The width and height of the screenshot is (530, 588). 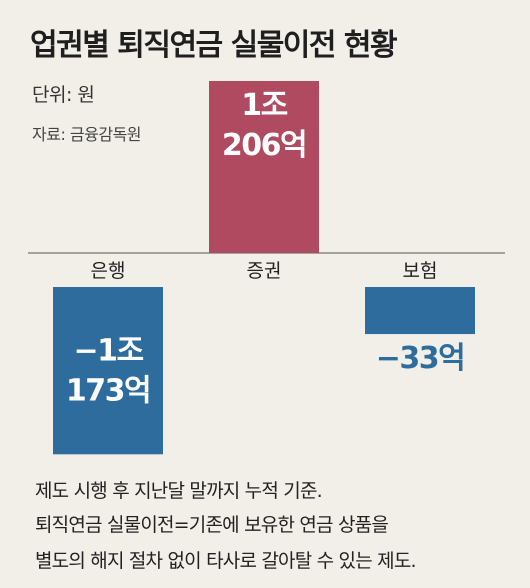 I want to click on footnote-line-1: 제도 시행 후 지난달 말까지 누적 기준., so click(x=179, y=491).